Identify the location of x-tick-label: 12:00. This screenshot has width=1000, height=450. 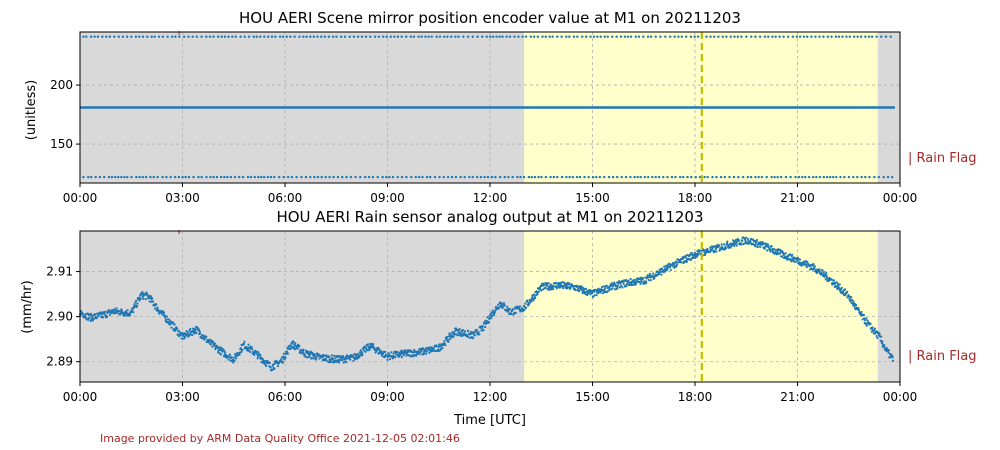
(490, 198).